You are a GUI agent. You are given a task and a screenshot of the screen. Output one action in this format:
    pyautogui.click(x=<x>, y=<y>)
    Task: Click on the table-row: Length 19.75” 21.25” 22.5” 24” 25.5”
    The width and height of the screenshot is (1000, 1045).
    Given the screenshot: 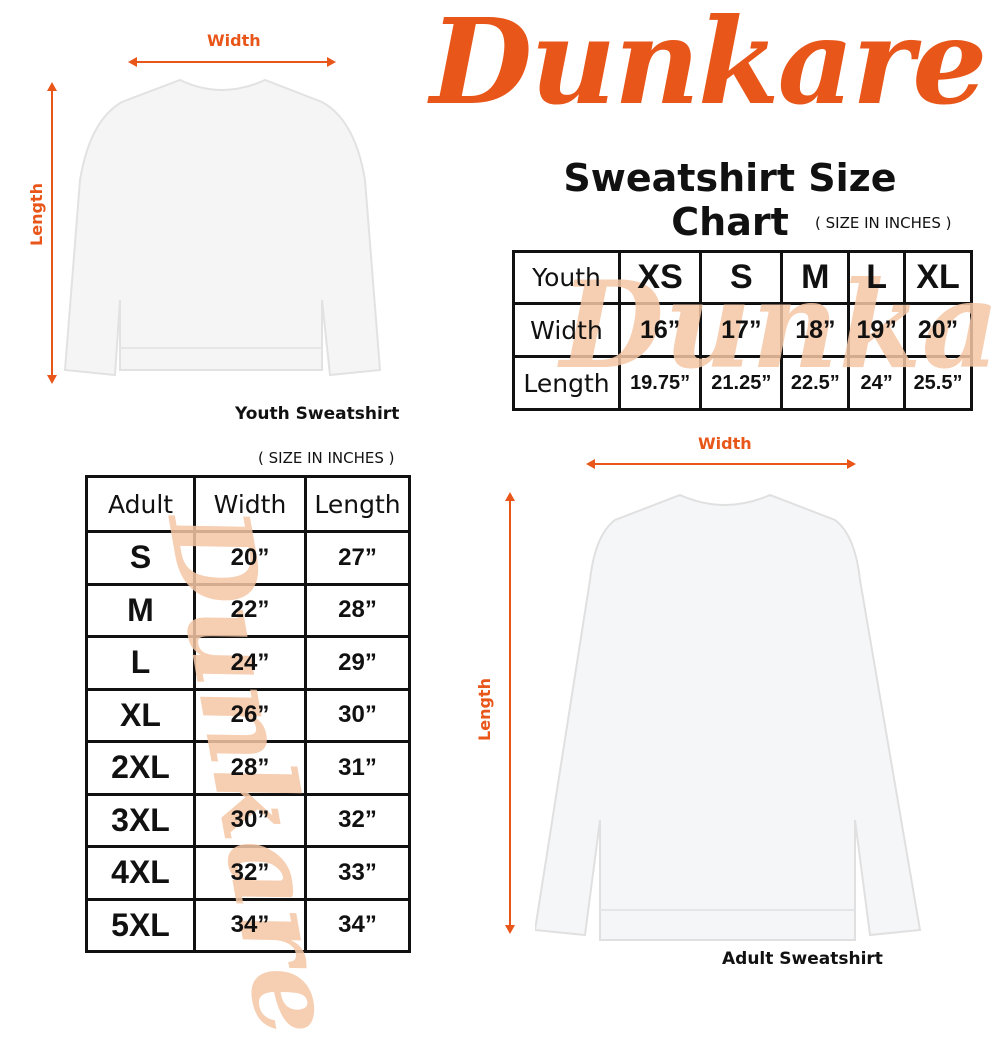 What is the action you would take?
    pyautogui.click(x=742, y=383)
    